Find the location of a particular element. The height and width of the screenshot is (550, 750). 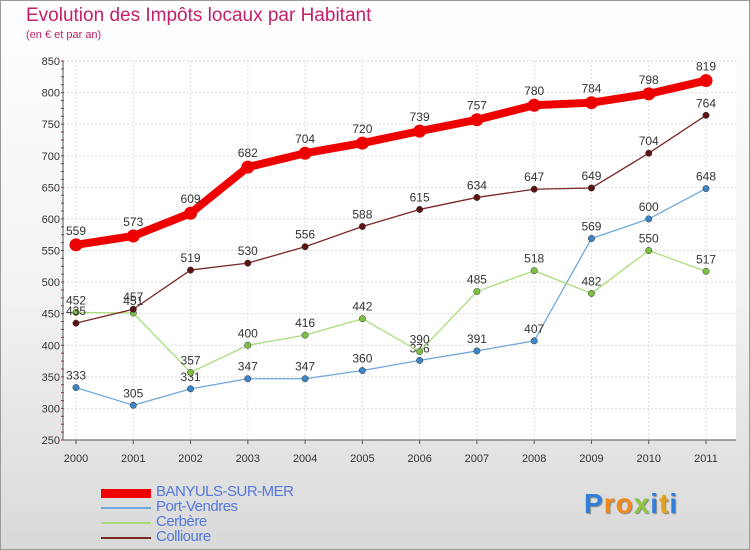

data-label: 739 is located at coordinates (420, 117).